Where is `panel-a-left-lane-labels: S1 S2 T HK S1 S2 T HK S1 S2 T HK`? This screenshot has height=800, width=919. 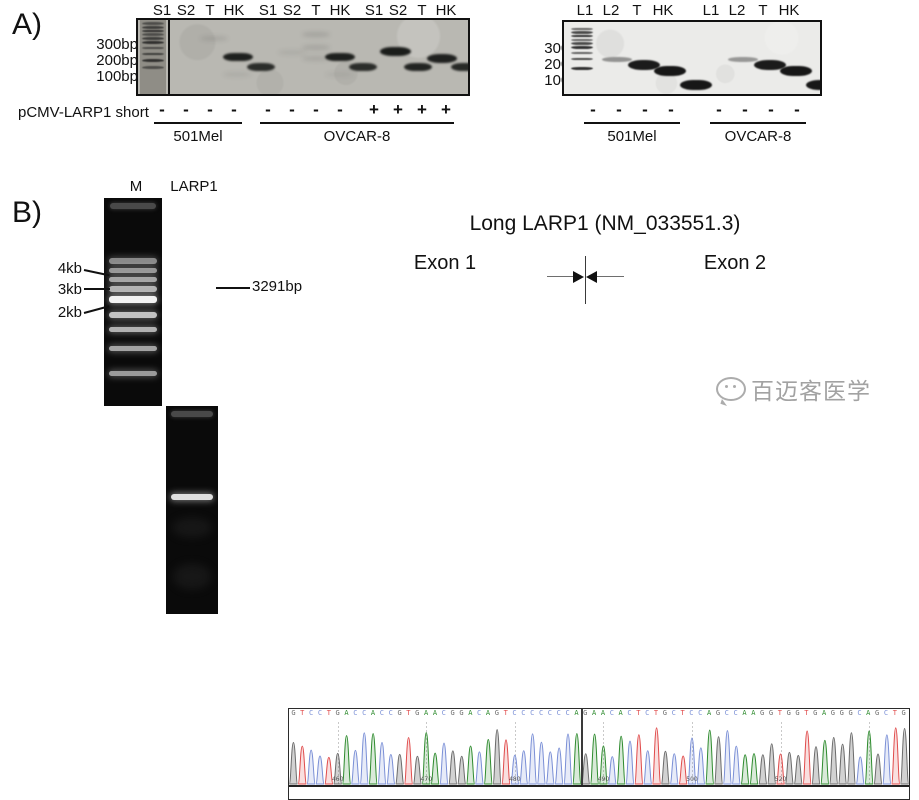
panel-a-left-lane-labels: S1 S2 T HK S1 S2 T HK S1 S2 T HK is located at coordinates (305, 11).